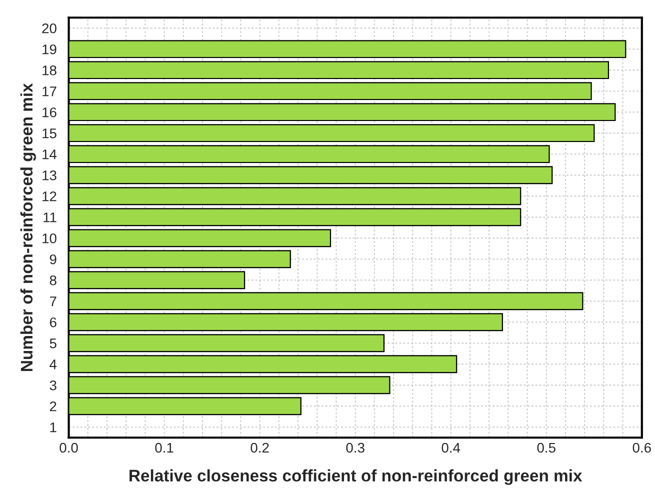  I want to click on y-tick-label: 11, so click(50, 217).